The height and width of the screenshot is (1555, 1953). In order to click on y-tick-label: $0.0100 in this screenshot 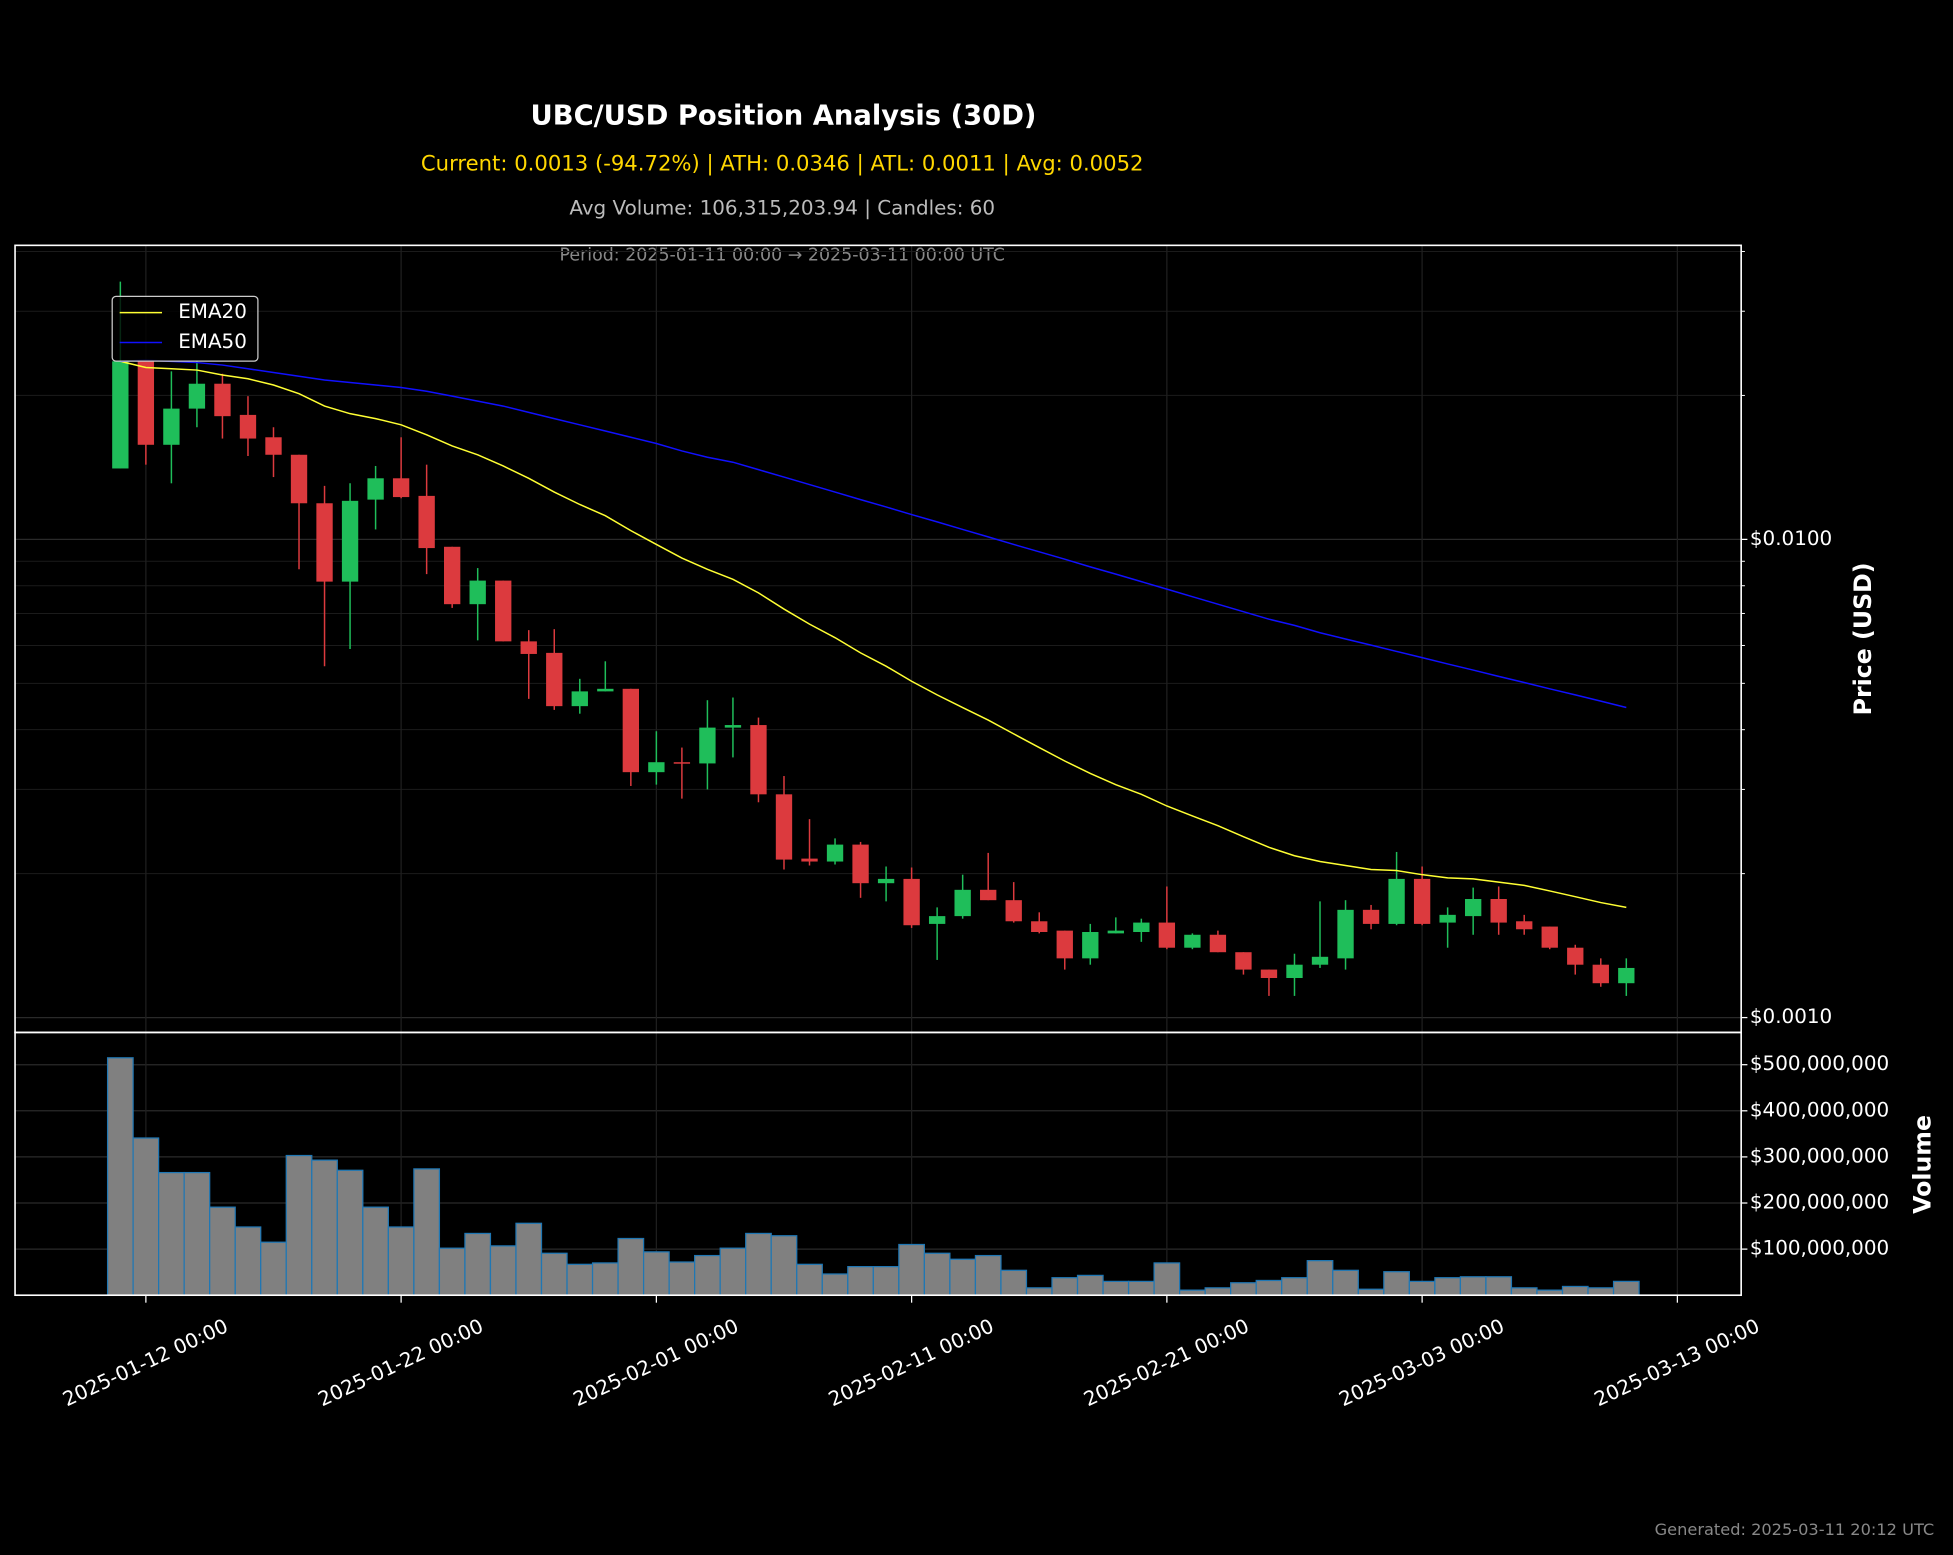, I will do `click(1791, 538)`.